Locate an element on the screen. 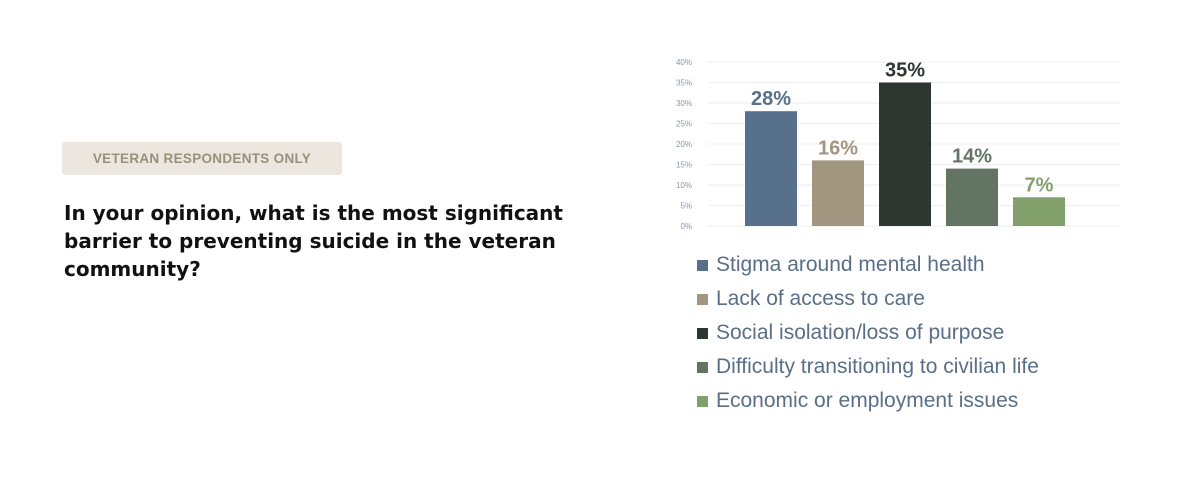 The image size is (1191, 478). y-tick-label: 40% is located at coordinates (684, 62).